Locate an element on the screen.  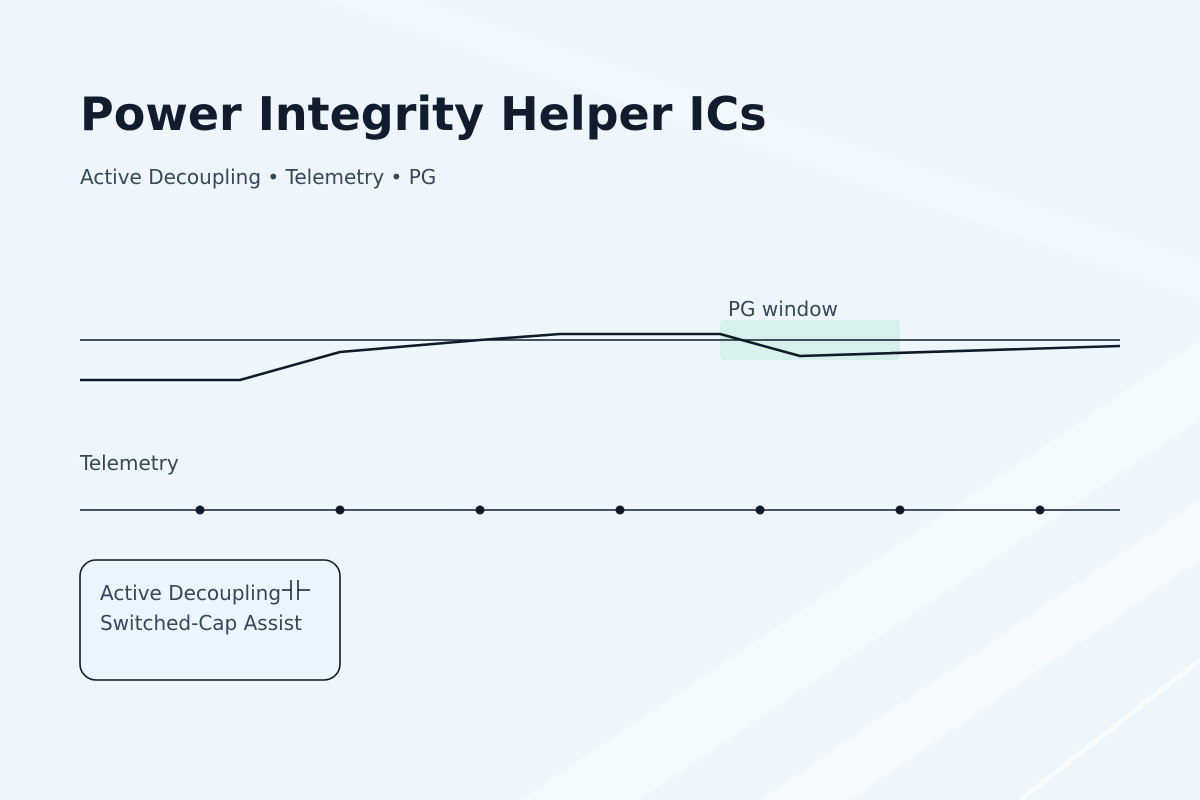
telemetry-sample-points is located at coordinates (620, 510).